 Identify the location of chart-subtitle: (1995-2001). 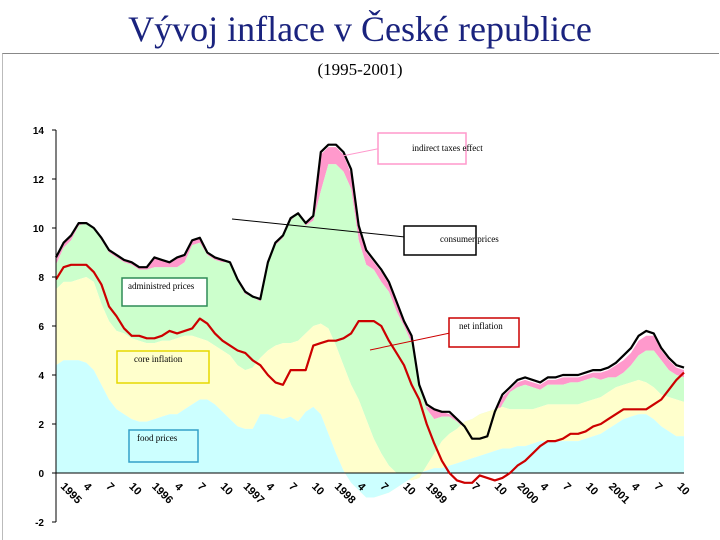
(360, 69).